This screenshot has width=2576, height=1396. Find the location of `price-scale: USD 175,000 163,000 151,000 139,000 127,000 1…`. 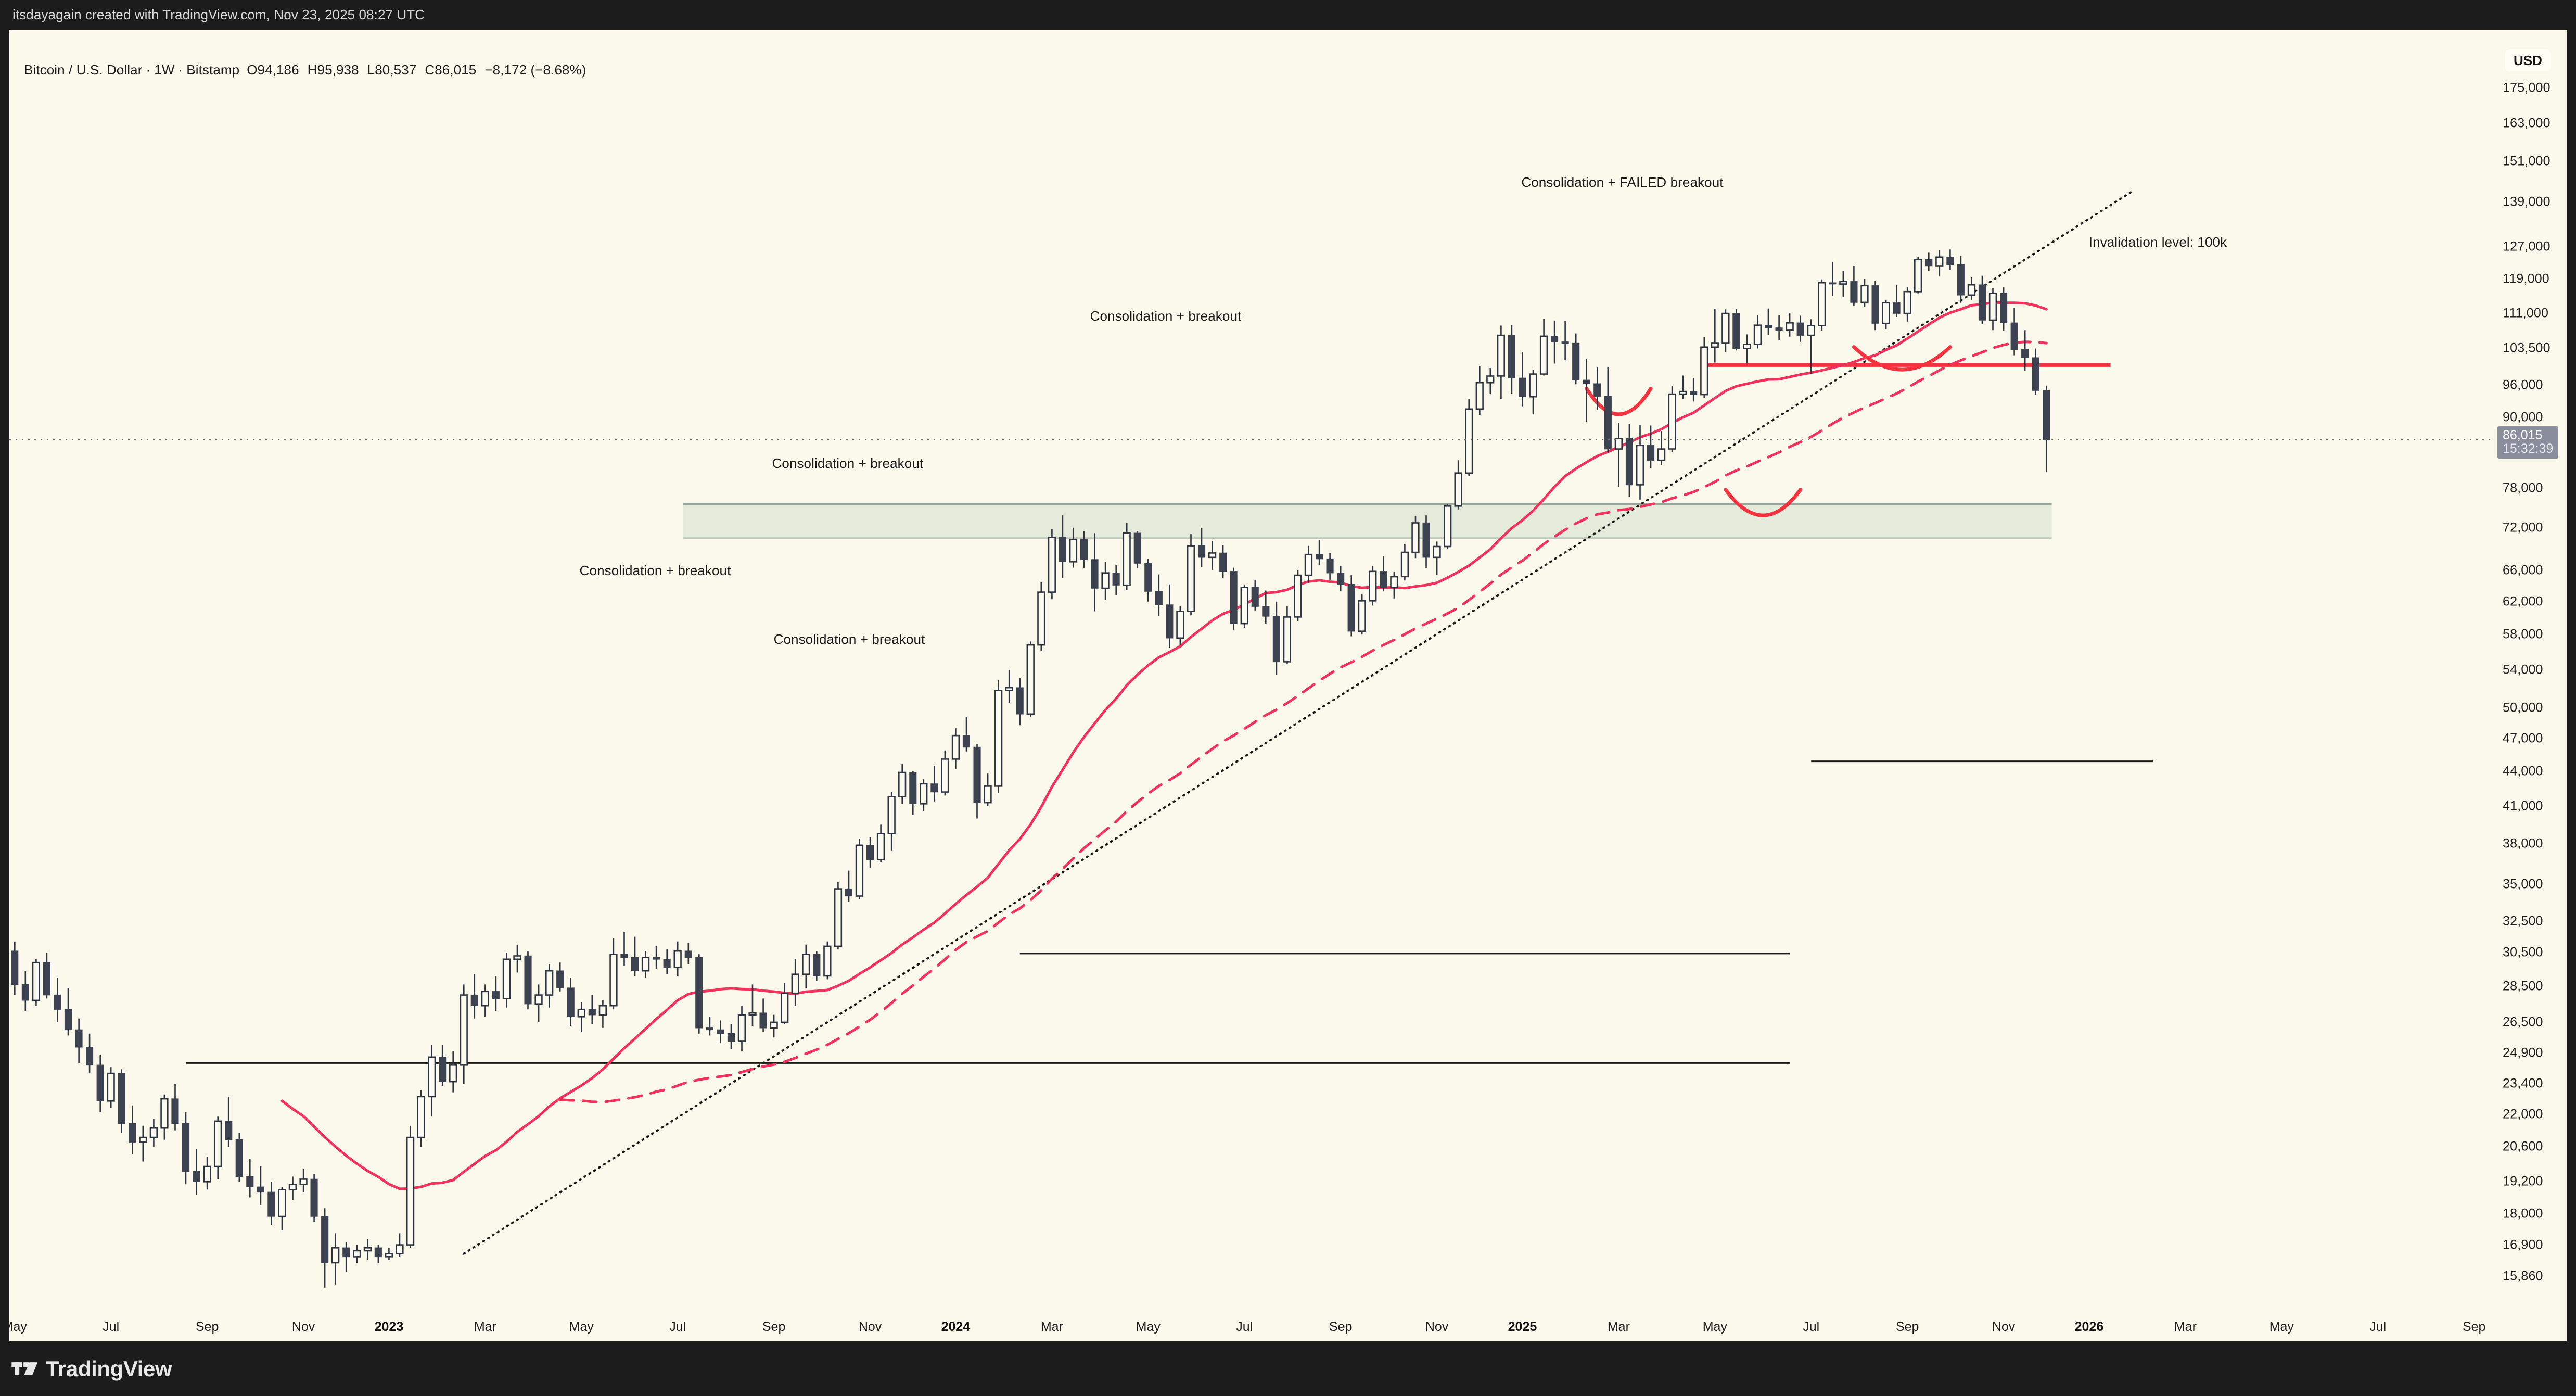

price-scale: USD 175,000 163,000 151,000 139,000 127,000 1… is located at coordinates (2528, 686).